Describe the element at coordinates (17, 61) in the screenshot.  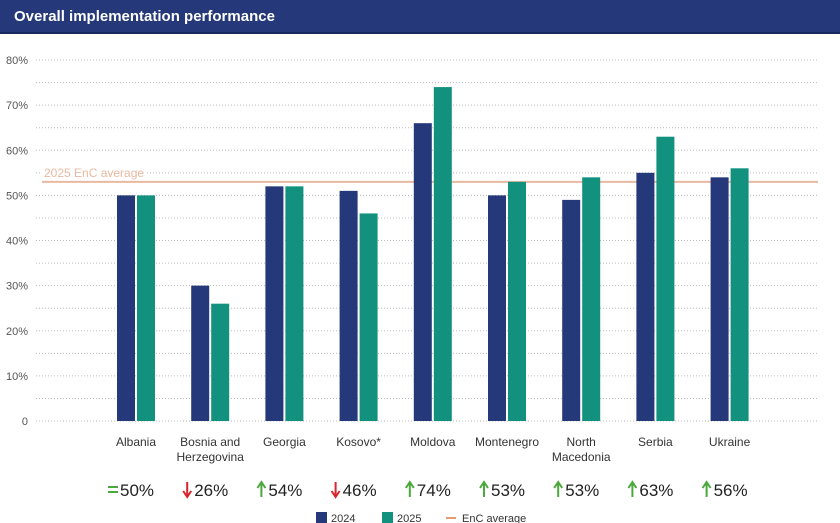
I see `y-tick-label: 80%` at that location.